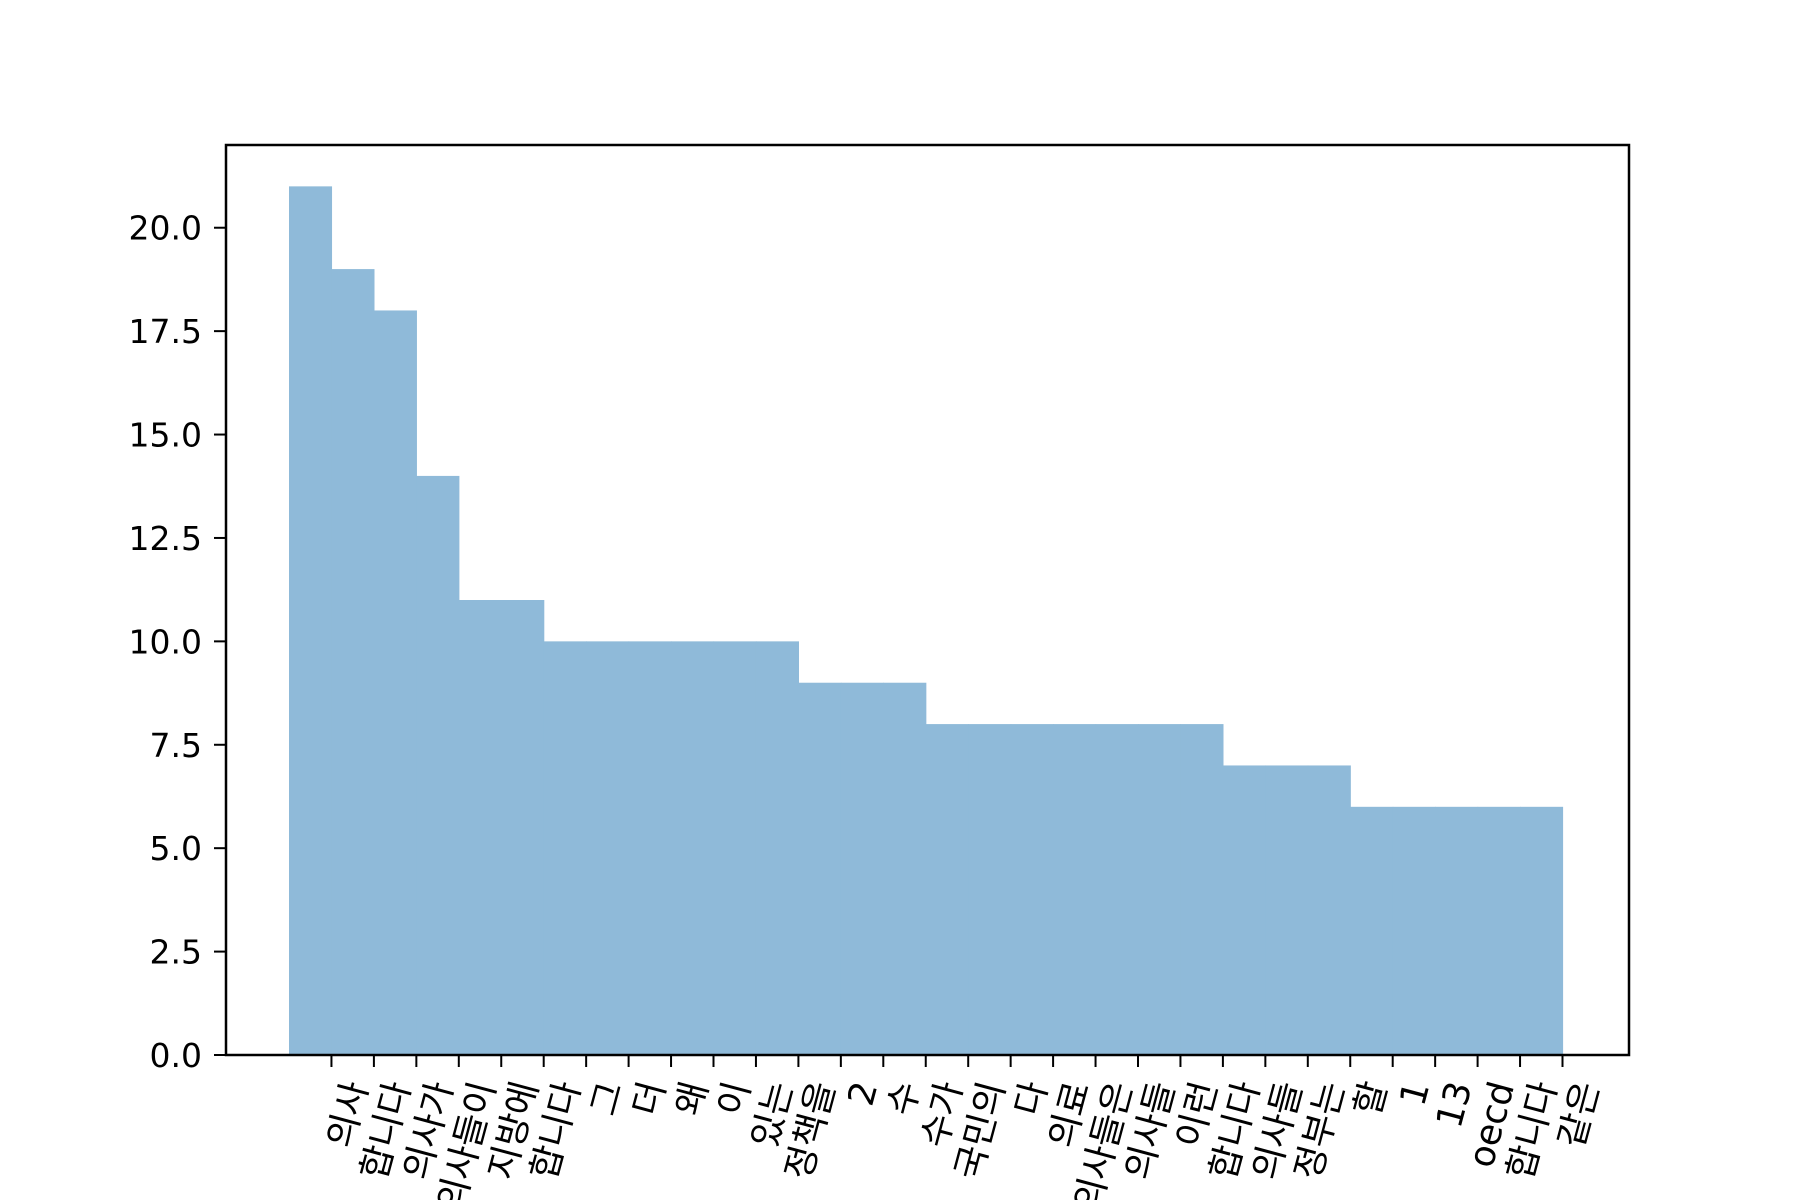  What do you see at coordinates (165, 228) in the screenshot?
I see `y-tick-label: 20.0` at bounding box center [165, 228].